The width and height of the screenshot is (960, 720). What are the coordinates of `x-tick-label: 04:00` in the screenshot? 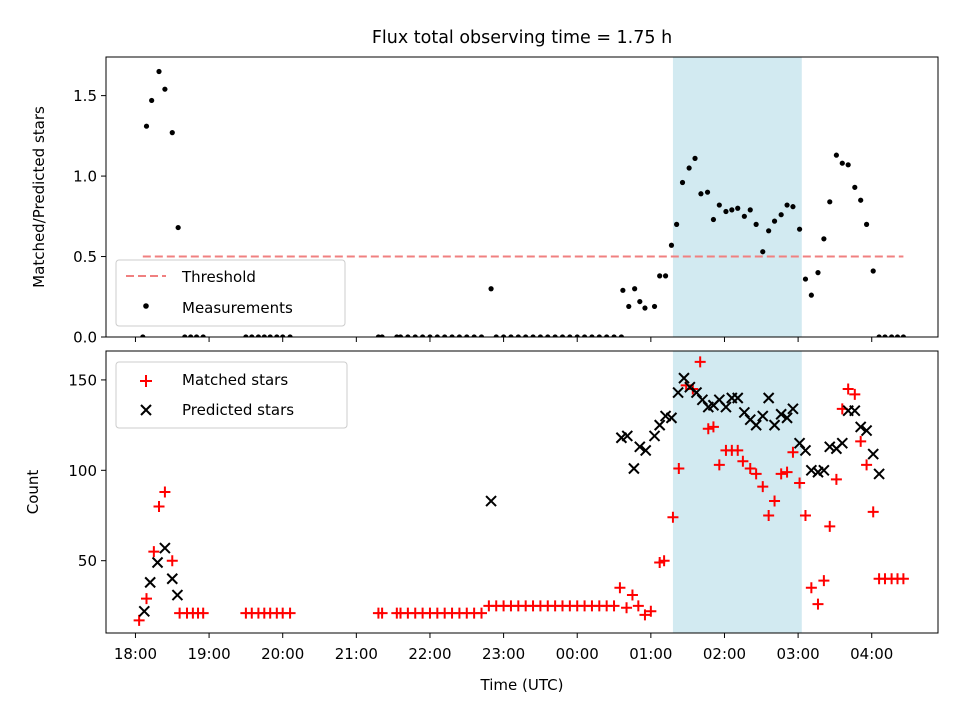 It's located at (871, 654).